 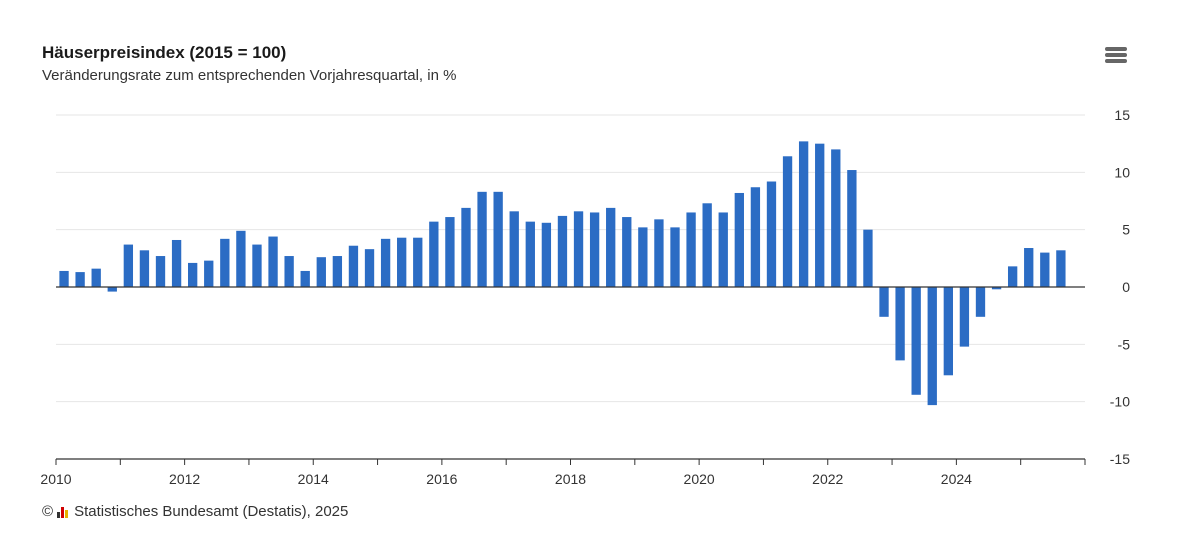 I want to click on chart-title: Häuserpreisindex (2015 = 100), so click(x=164, y=52).